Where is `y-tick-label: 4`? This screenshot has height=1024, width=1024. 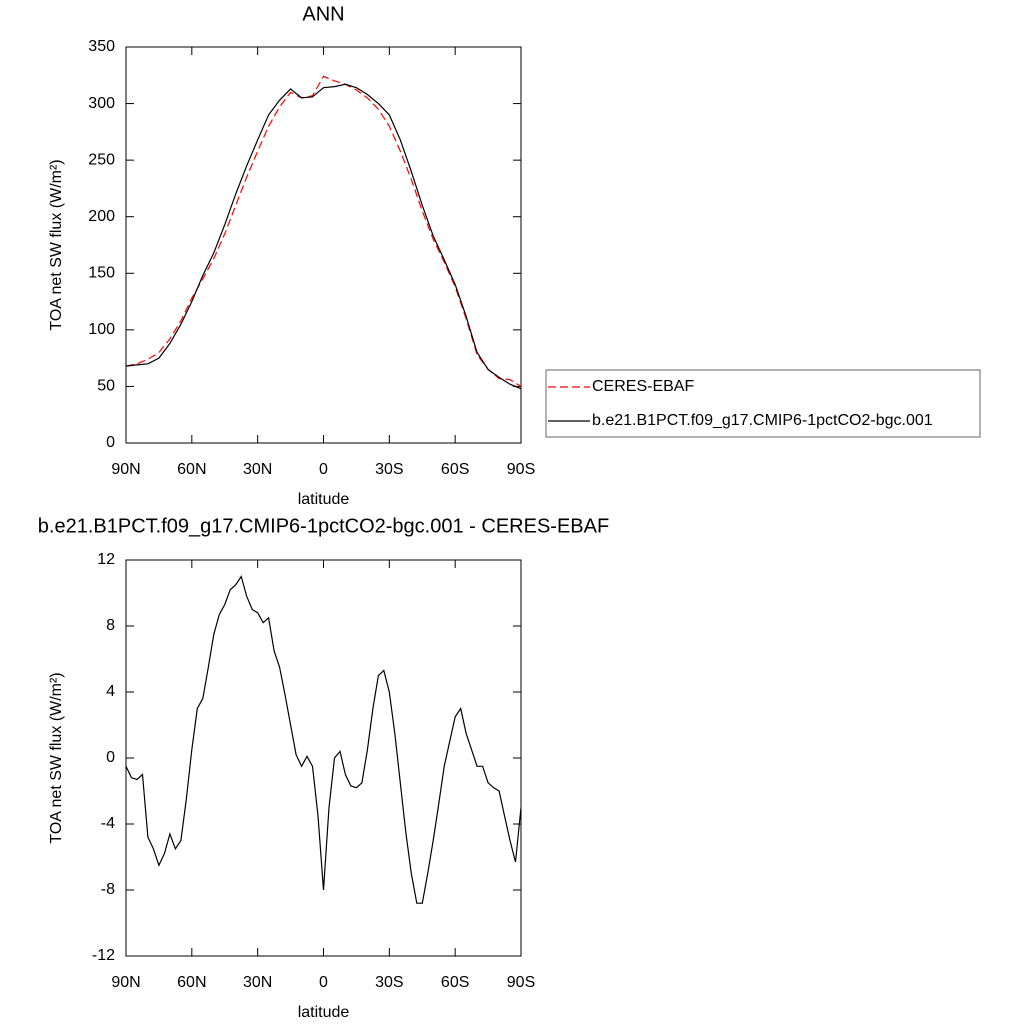
y-tick-label: 4 is located at coordinates (110, 691).